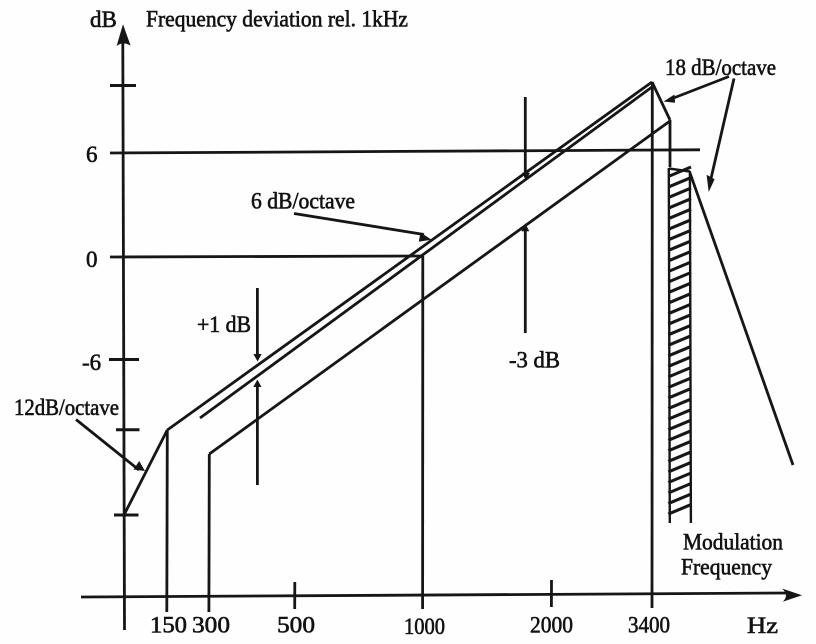  What do you see at coordinates (66, 407) in the screenshot?
I see `svg-text: 12dB/octave` at bounding box center [66, 407].